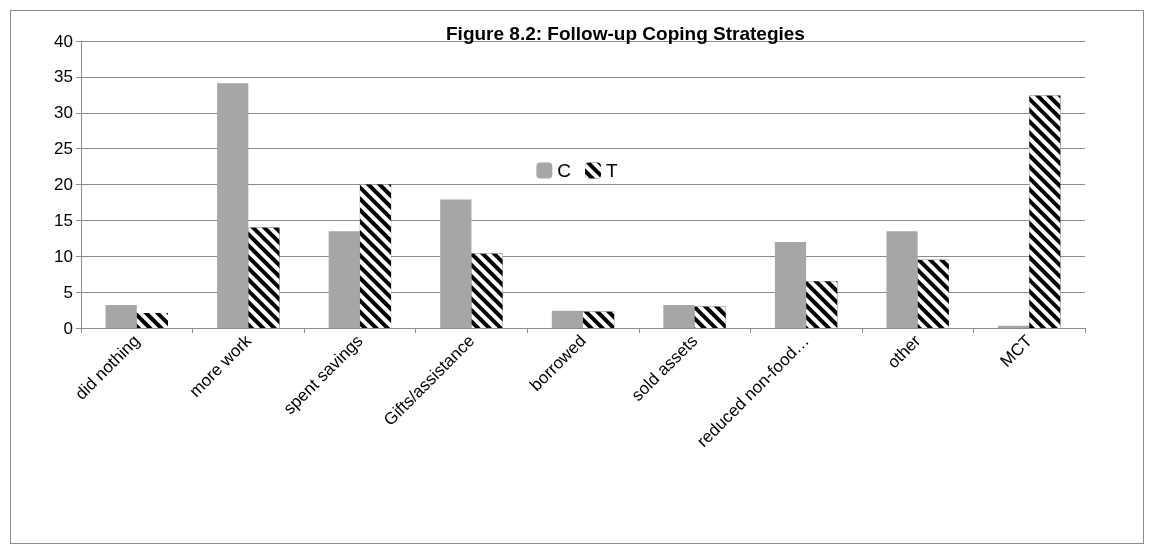 The height and width of the screenshot is (556, 1156). Describe the element at coordinates (63, 256) in the screenshot. I see `y-tick-label: 10` at that location.